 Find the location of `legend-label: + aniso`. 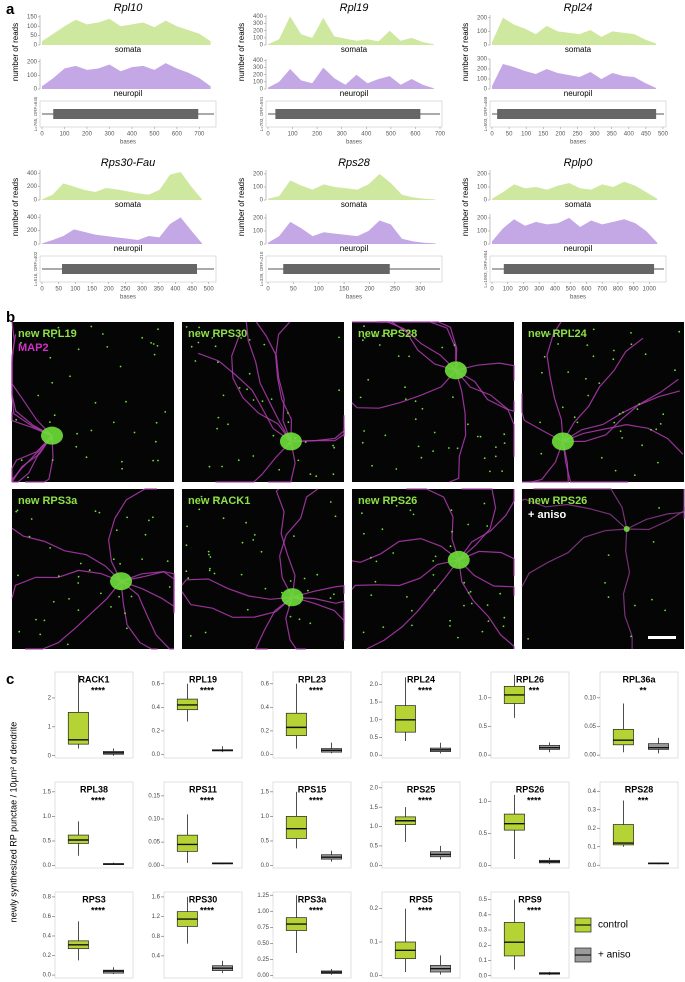

legend-label: + aniso is located at coordinates (614, 955).